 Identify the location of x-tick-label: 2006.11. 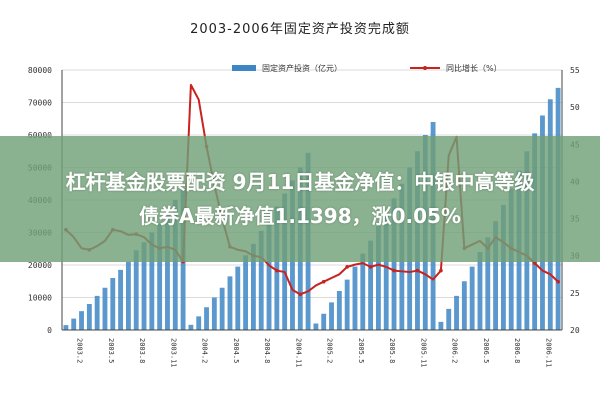
(548, 353).